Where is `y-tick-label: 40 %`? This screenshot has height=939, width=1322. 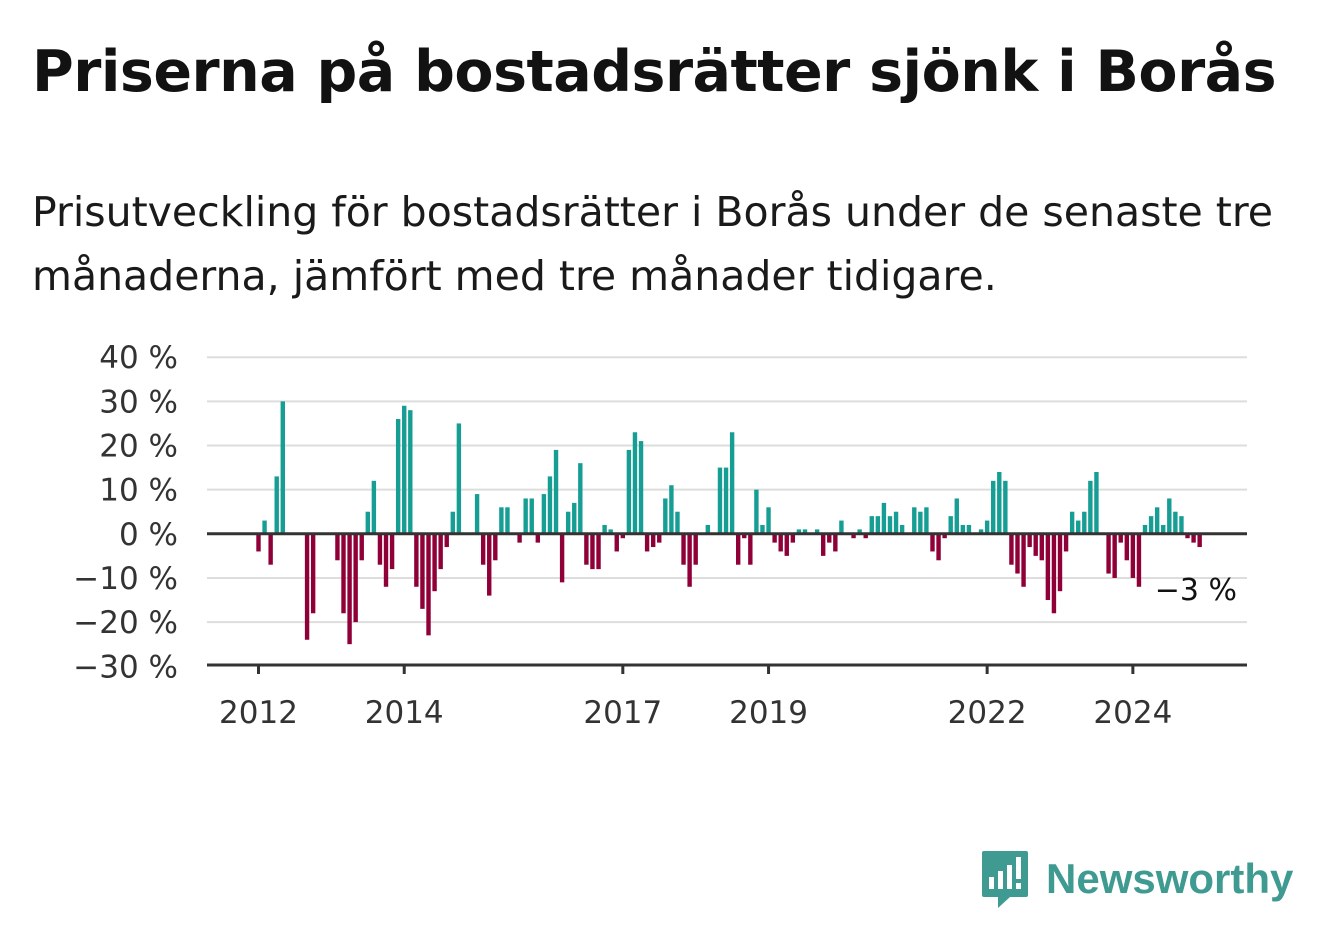
y-tick-label: 40 % is located at coordinates (138, 358).